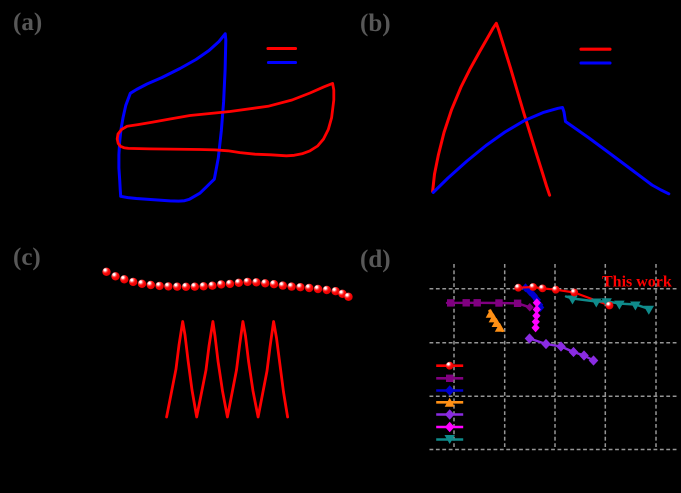  Describe the element at coordinates (375, 23) in the screenshot. I see `svg-text: (b)` at that location.